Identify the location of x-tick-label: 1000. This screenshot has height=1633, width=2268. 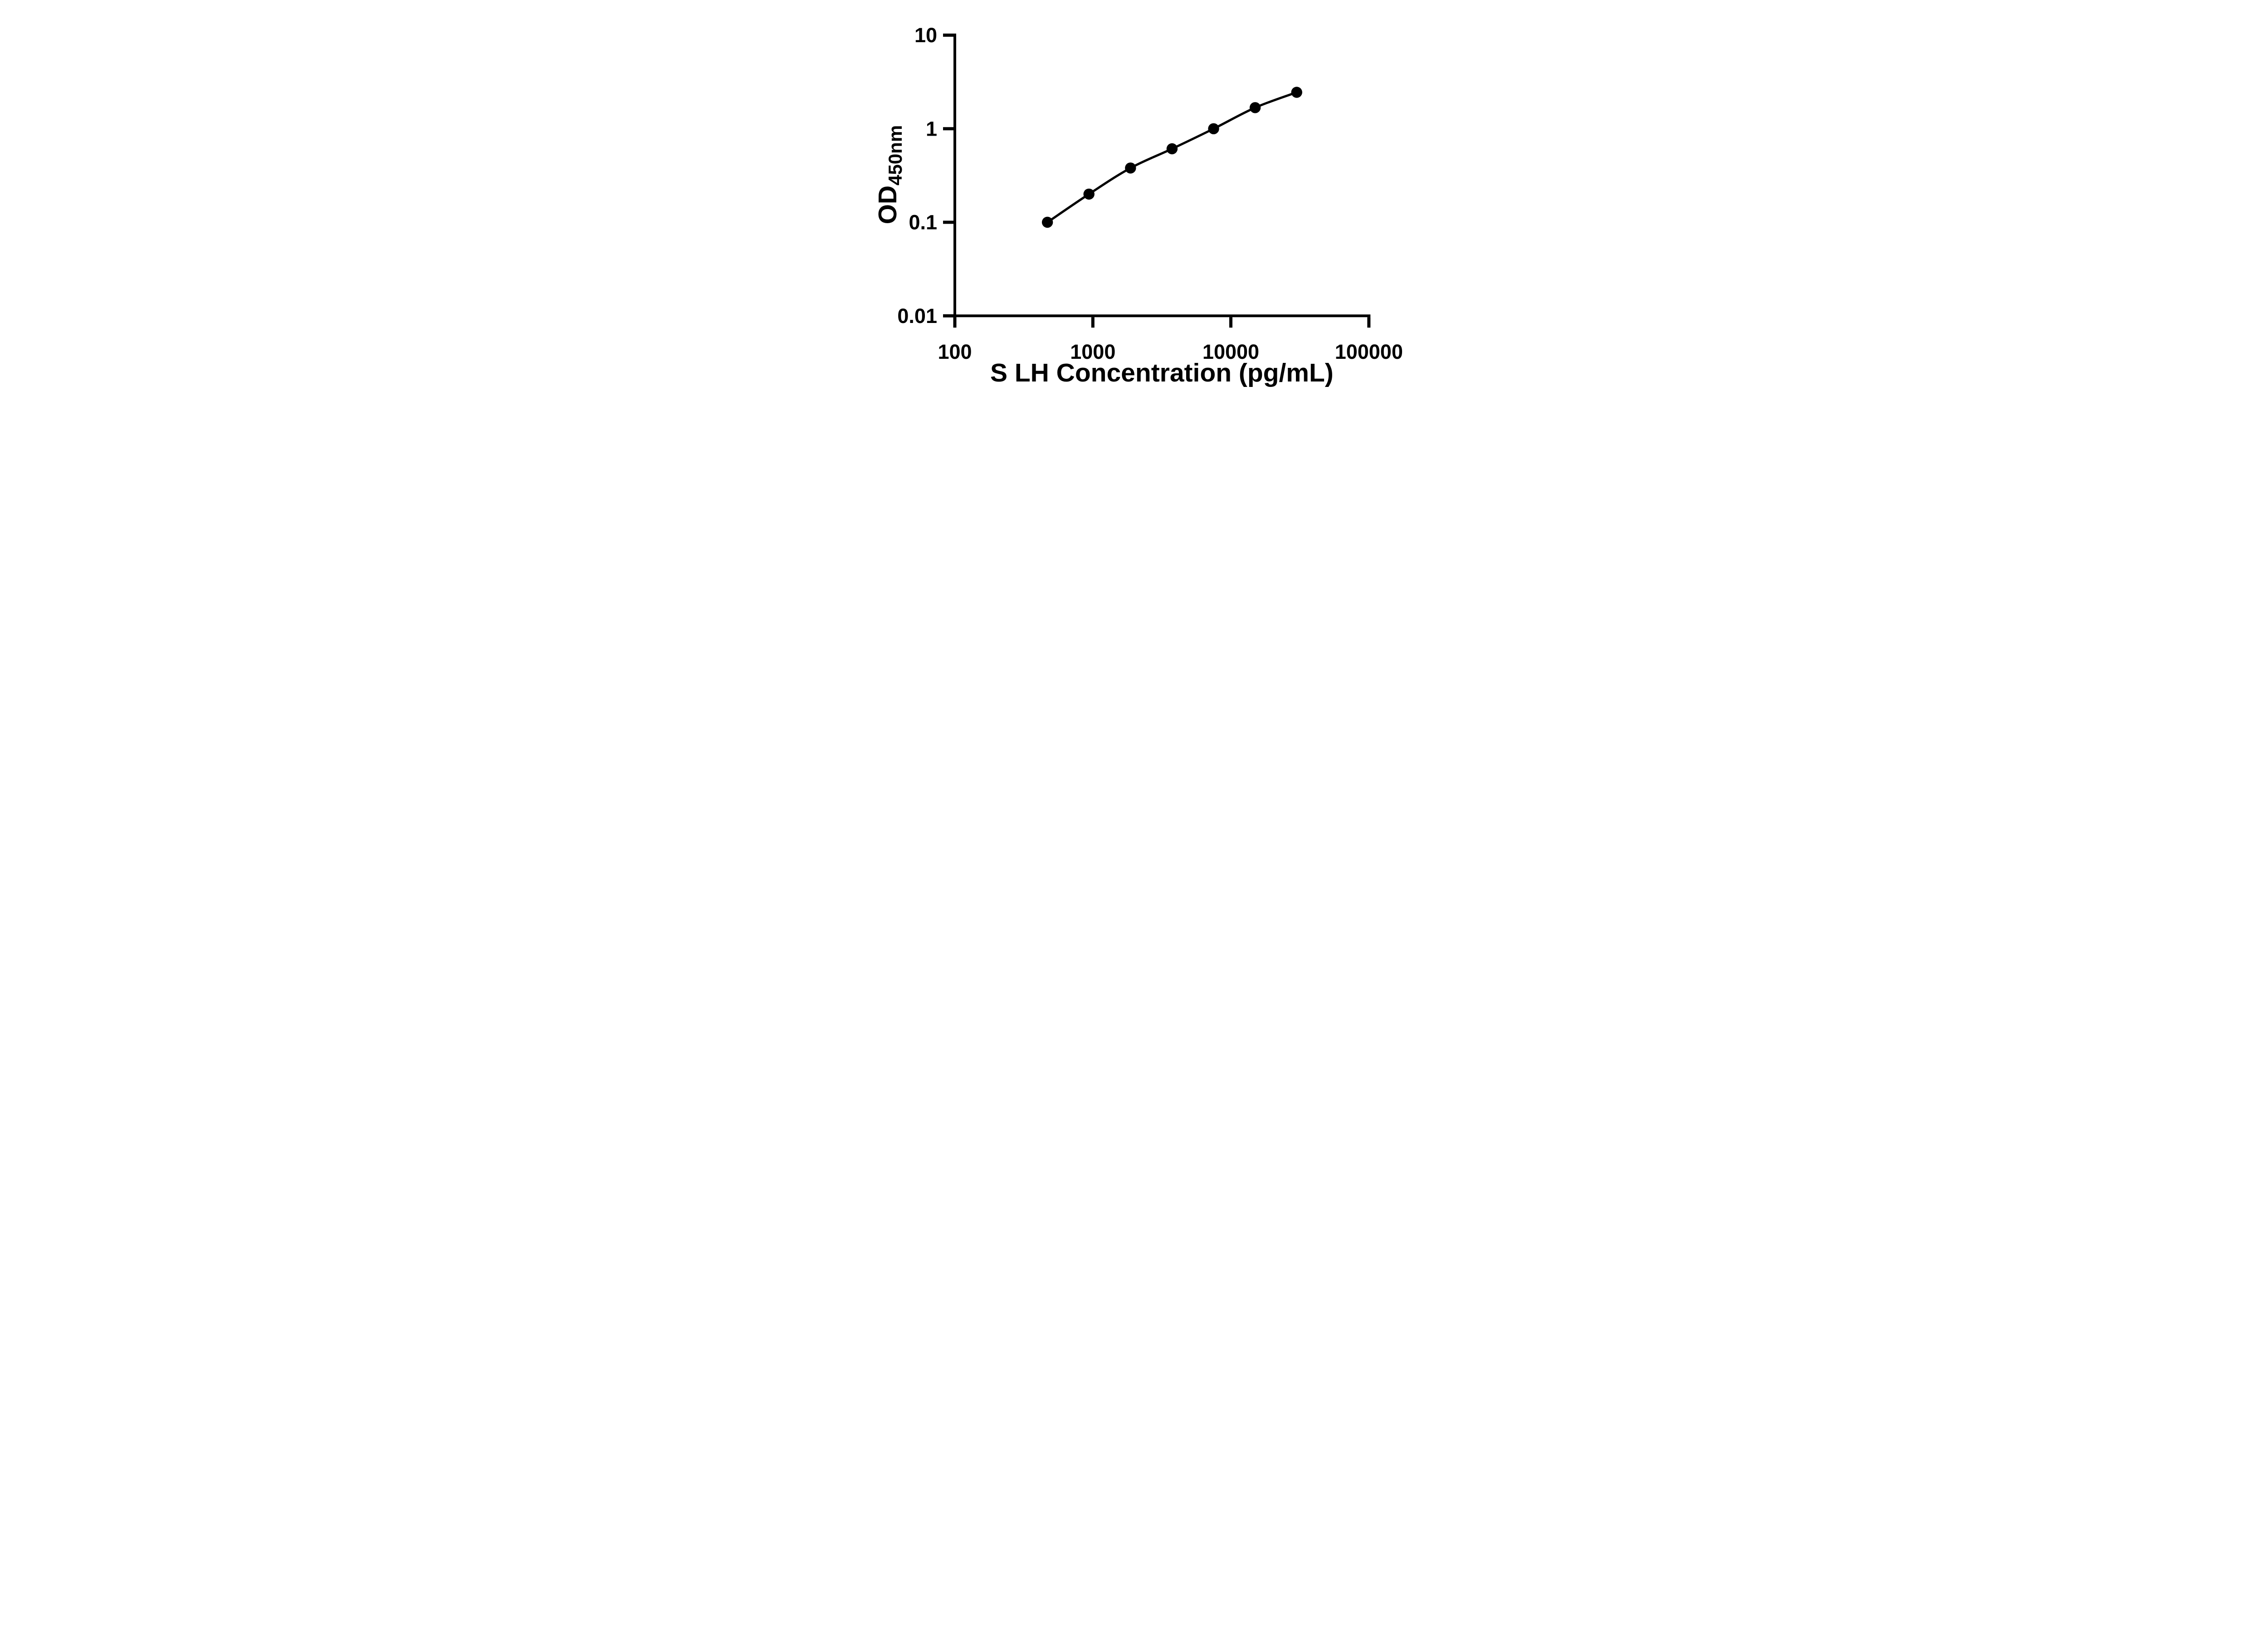
(1092, 351).